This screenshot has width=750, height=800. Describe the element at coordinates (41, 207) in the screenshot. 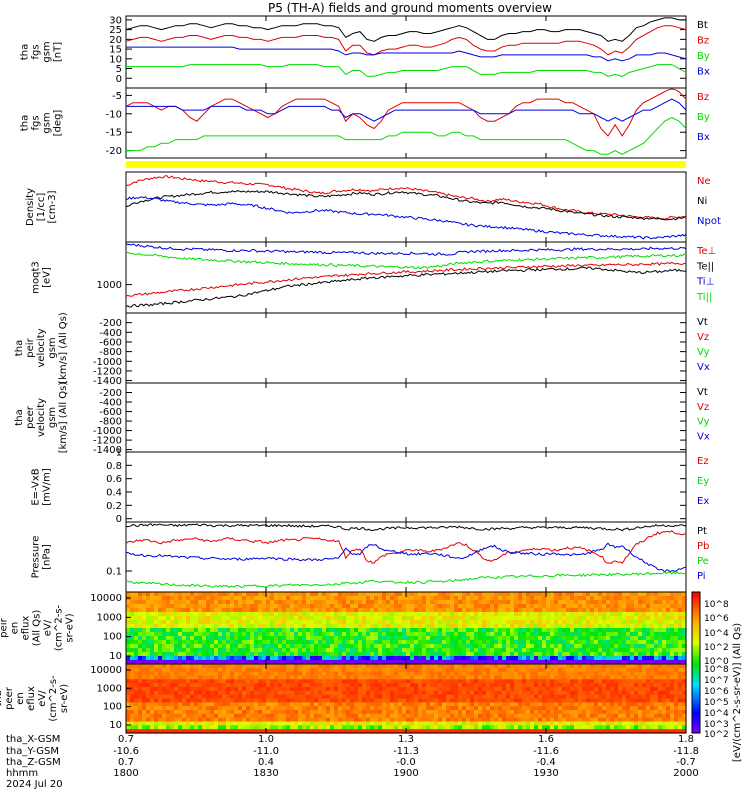

I see `panel-ylabel: Density [1/cc] [cm-3]` at that location.